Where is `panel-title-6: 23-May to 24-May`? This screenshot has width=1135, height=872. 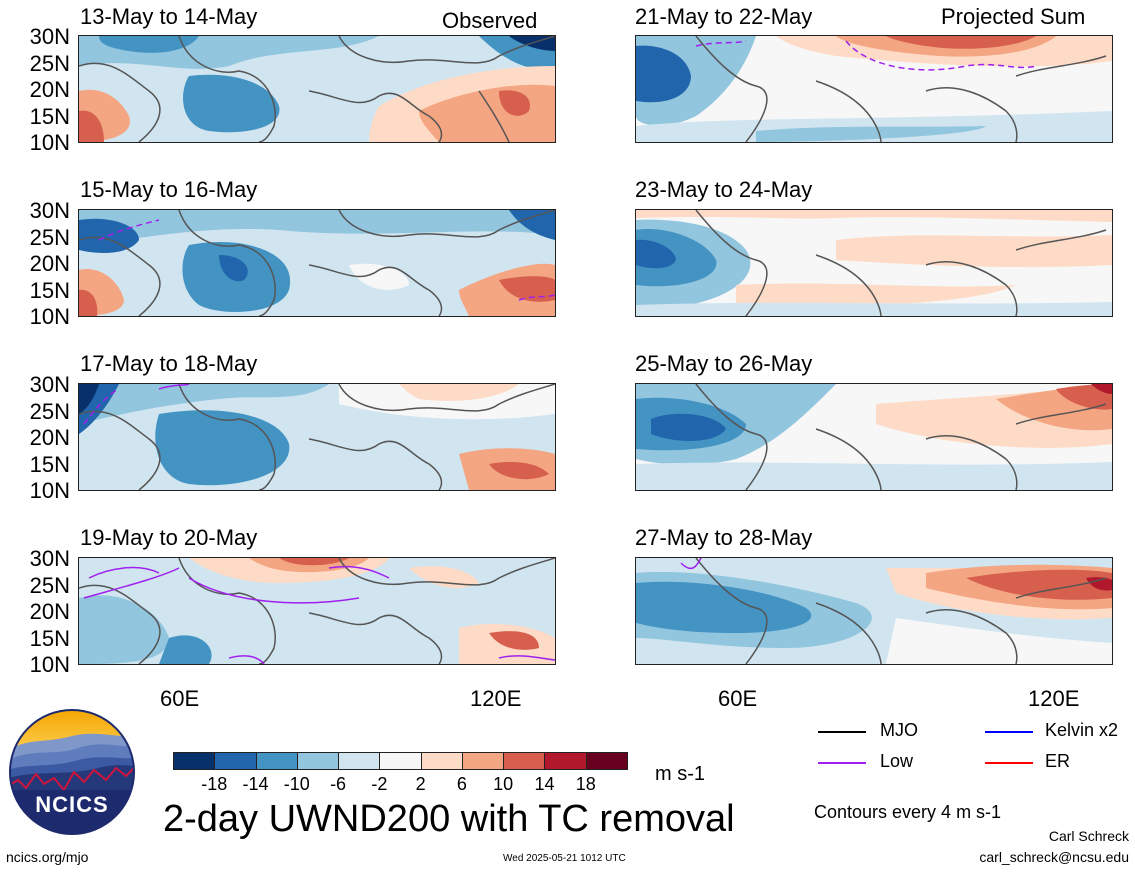
panel-title-6: 23-May to 24-May is located at coordinates (724, 189).